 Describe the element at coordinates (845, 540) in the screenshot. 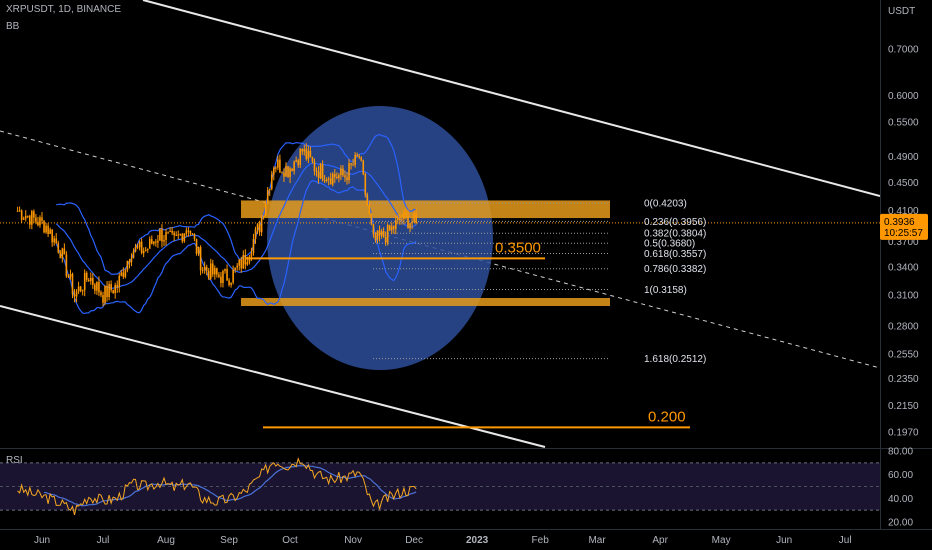

I see `time-tick-label: Jul` at that location.